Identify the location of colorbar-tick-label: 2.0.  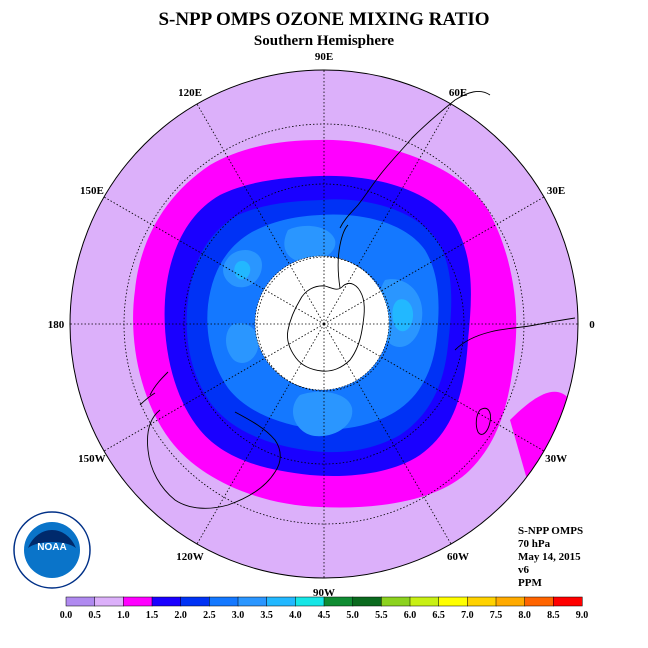
(180, 615).